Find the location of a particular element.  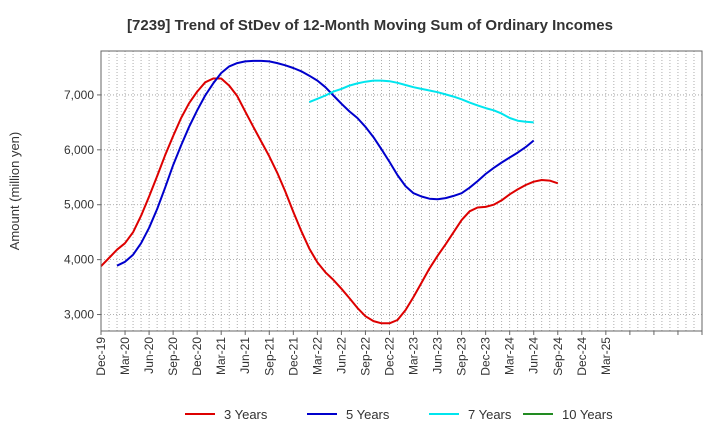

legend-label-4: 10 Years is located at coordinates (587, 414).